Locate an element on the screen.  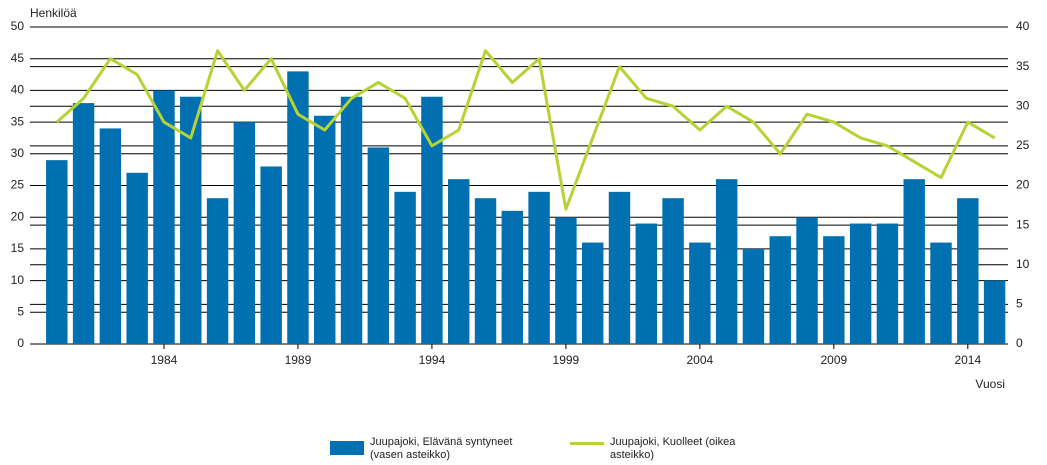
x-tick-label: 2004 is located at coordinates (700, 360).